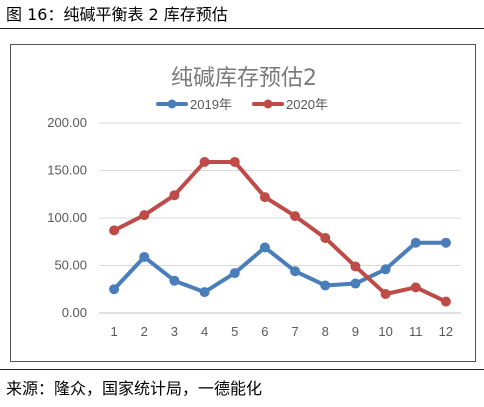 This screenshot has height=407, width=484. I want to click on x-tick-label: 5, so click(234, 331).